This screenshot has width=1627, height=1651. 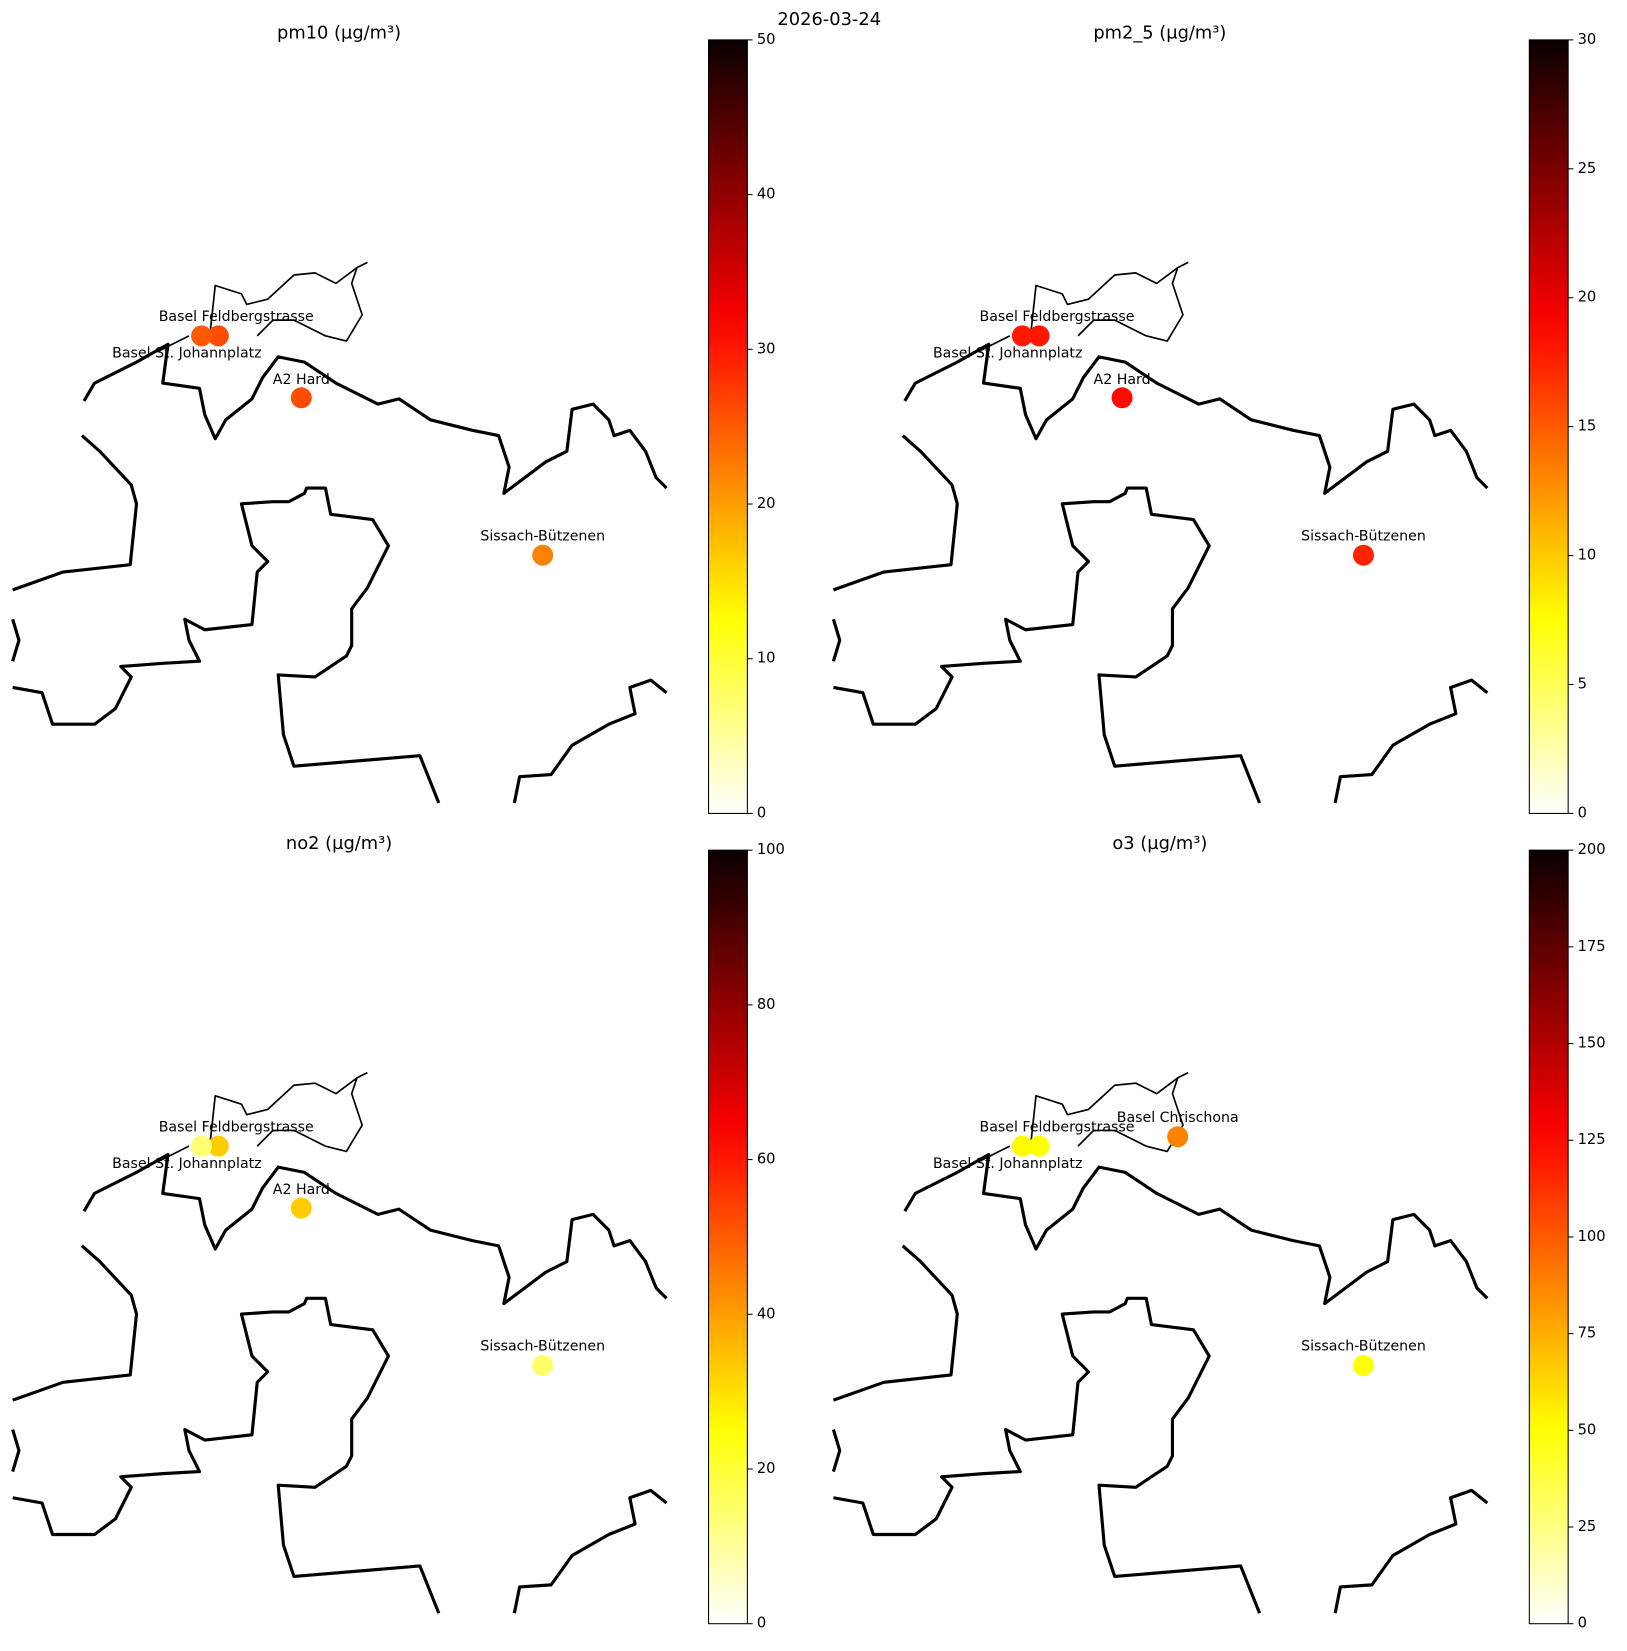 I want to click on colorbar-tick-label: 75, so click(x=1587, y=1333).